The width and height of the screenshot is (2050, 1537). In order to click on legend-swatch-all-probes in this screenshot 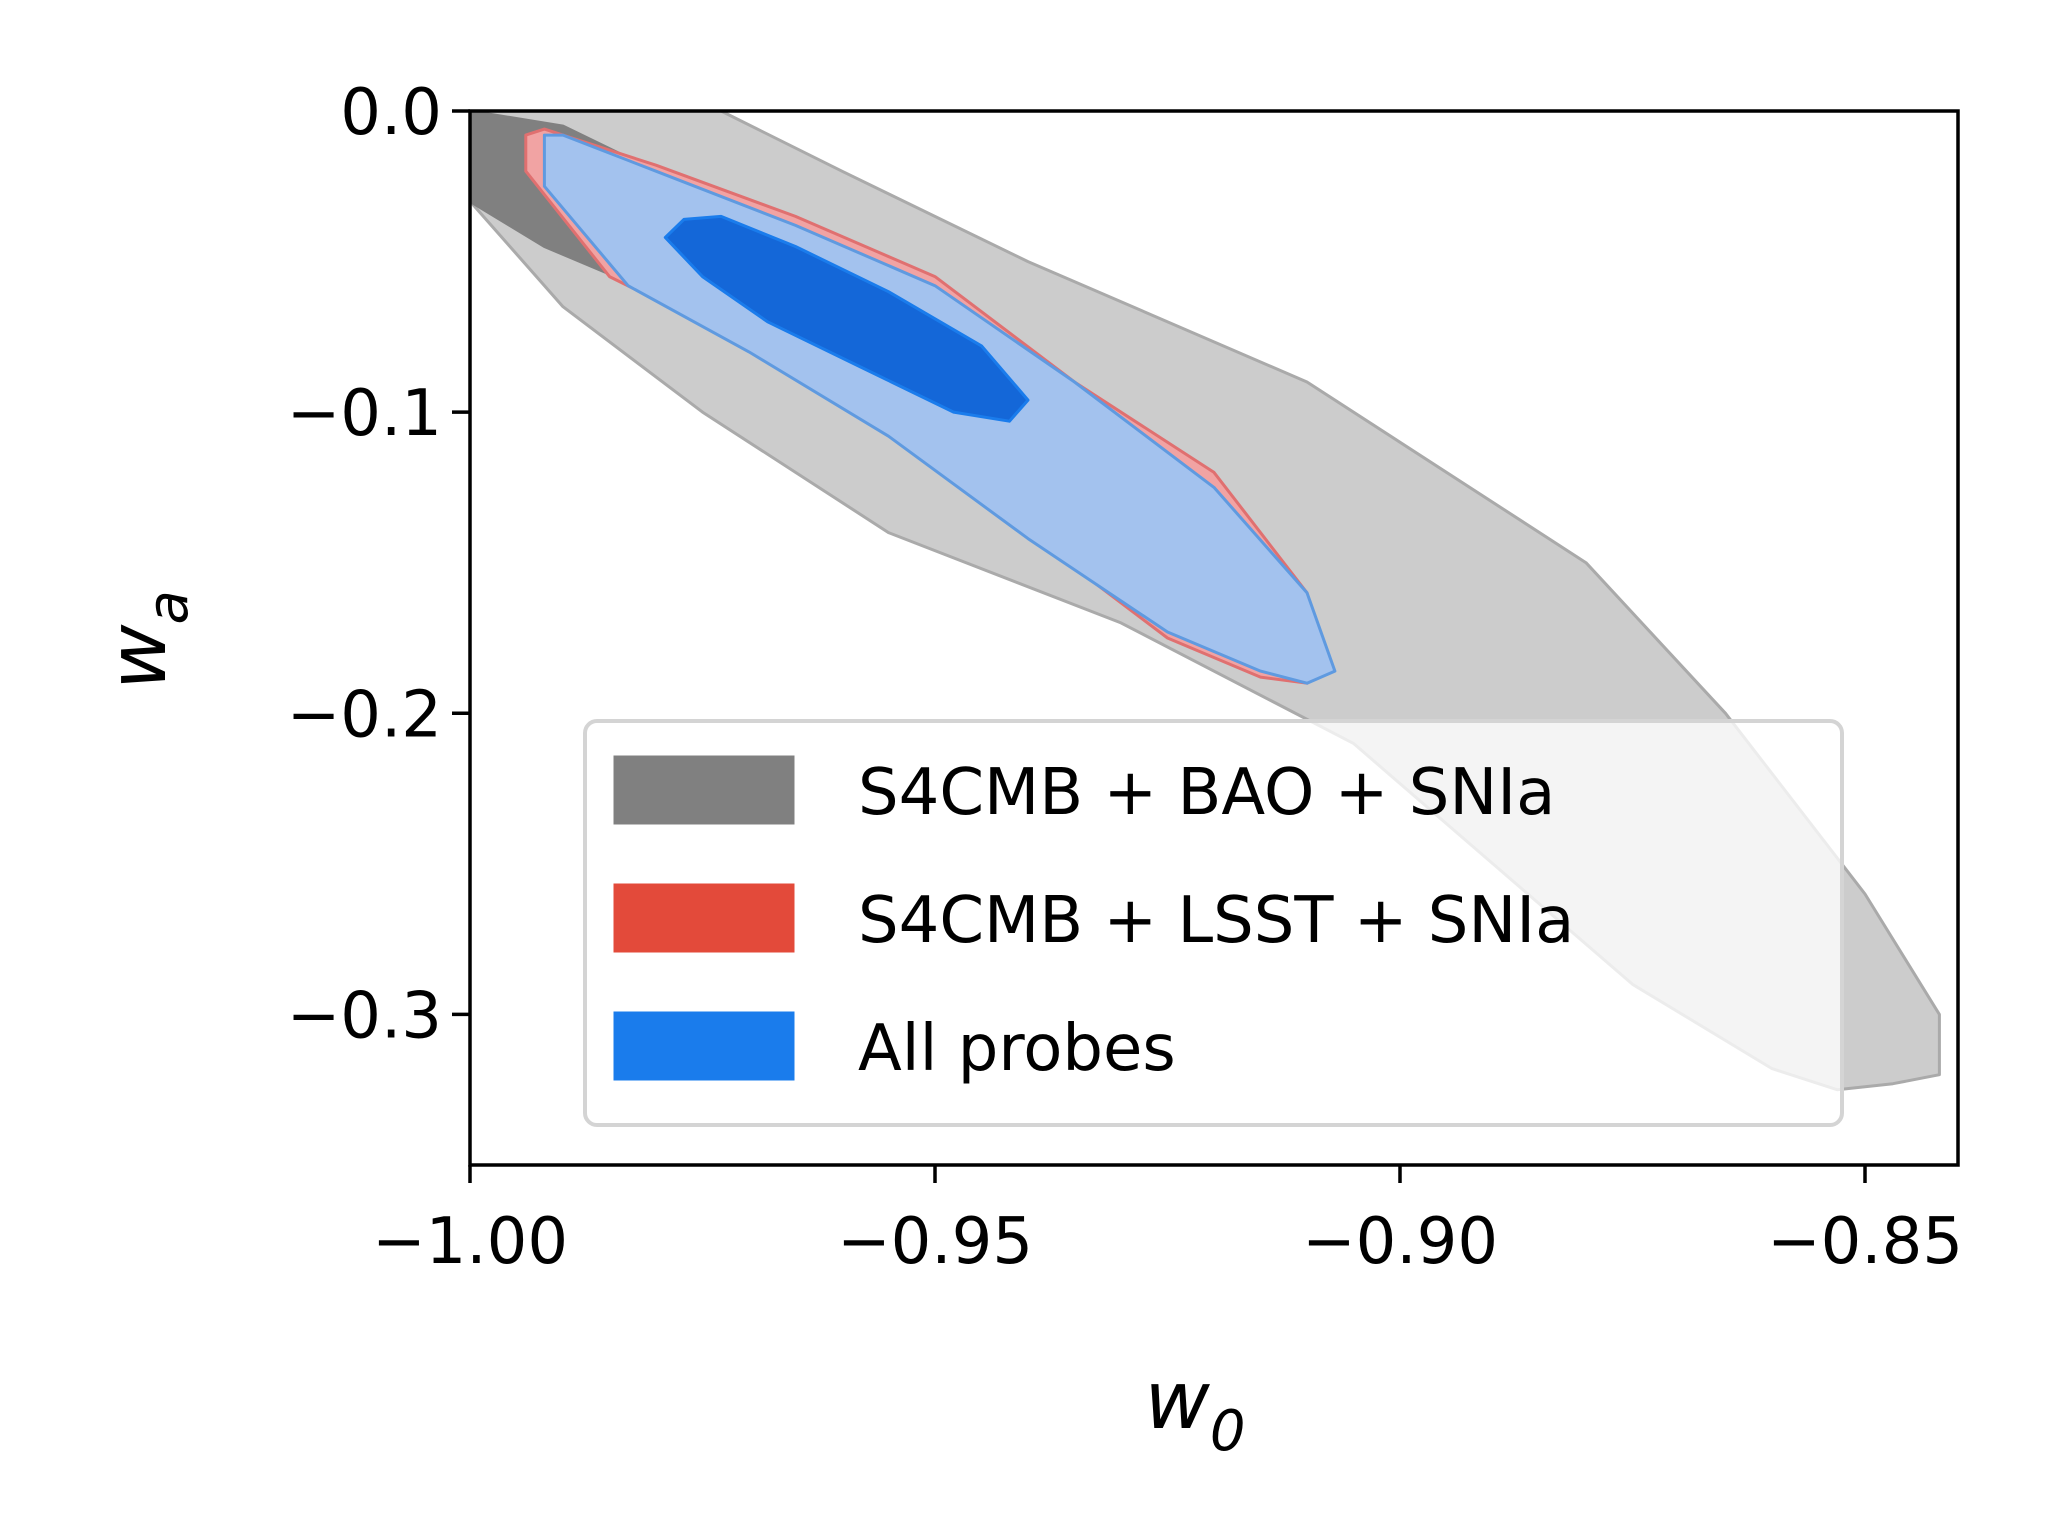, I will do `click(704, 1046)`.